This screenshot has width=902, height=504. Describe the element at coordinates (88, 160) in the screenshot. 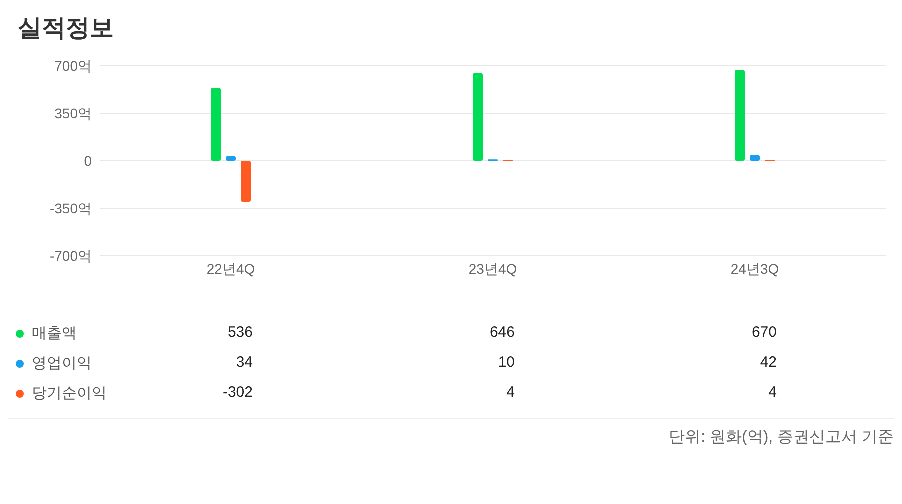

I see `y-tick-label: 0` at that location.